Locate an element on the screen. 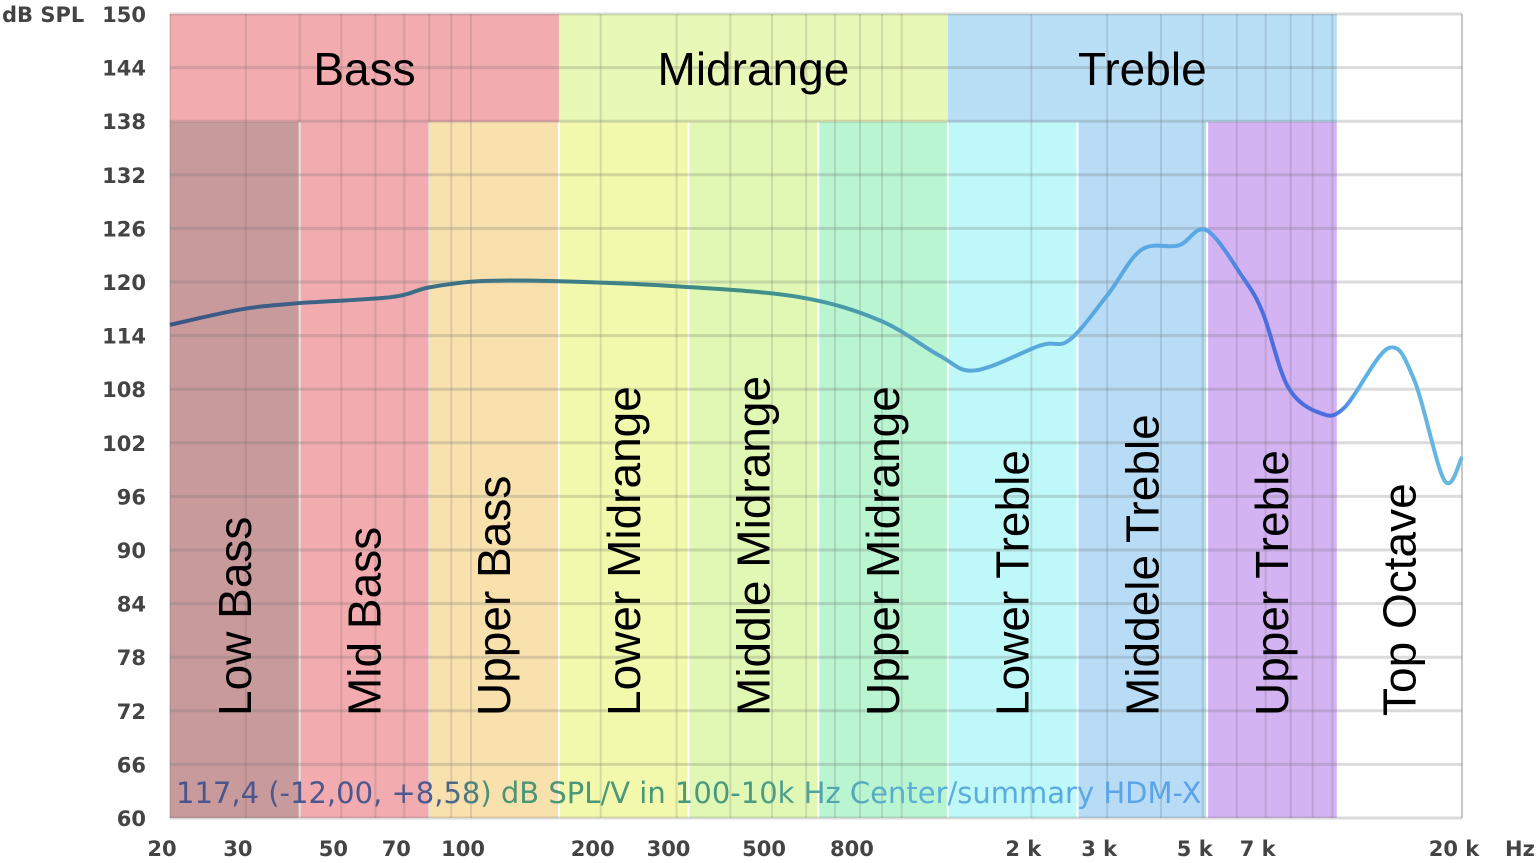 The height and width of the screenshot is (863, 1536). y-tick-label: 108 is located at coordinates (124, 390).